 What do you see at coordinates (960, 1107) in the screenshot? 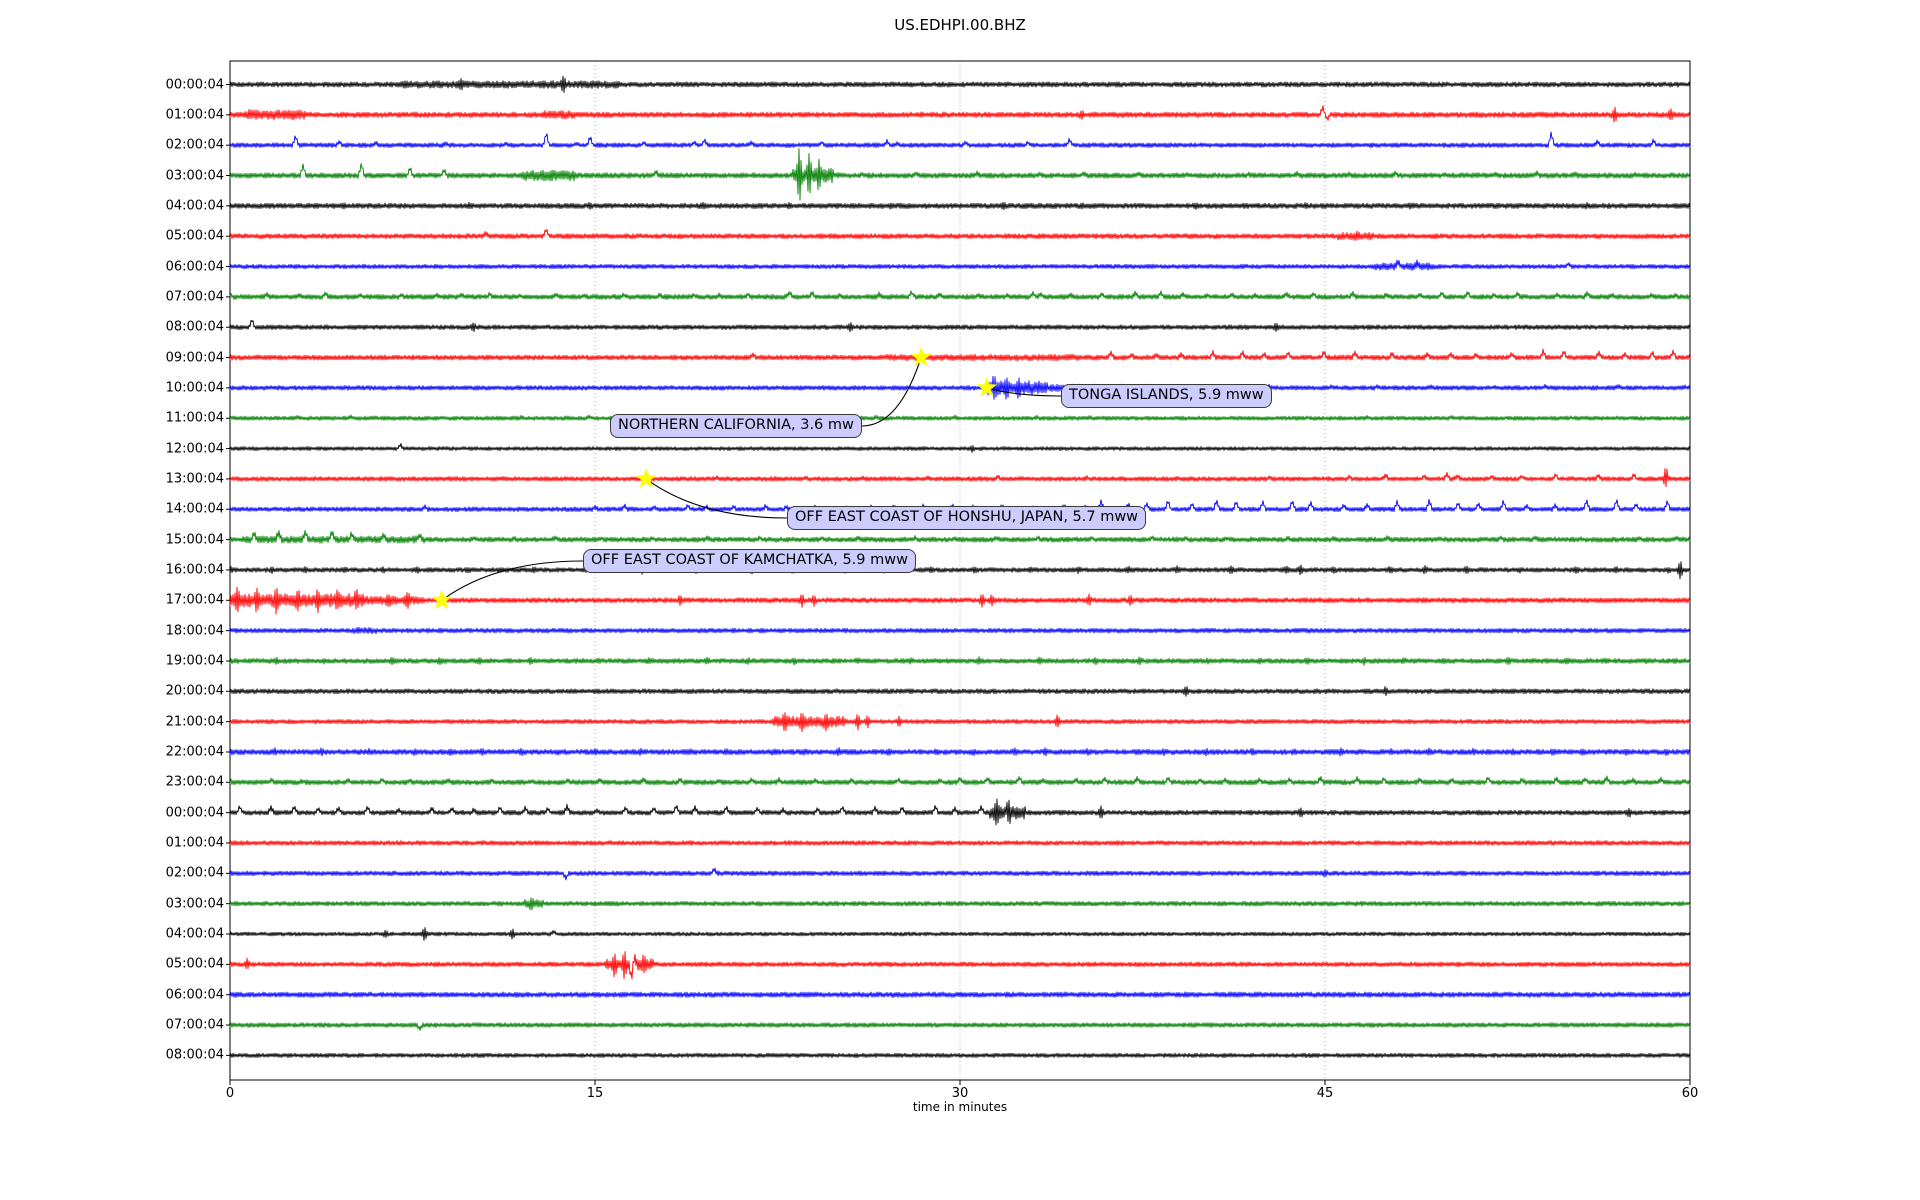
I see `x-axis-label: time in minutes` at bounding box center [960, 1107].